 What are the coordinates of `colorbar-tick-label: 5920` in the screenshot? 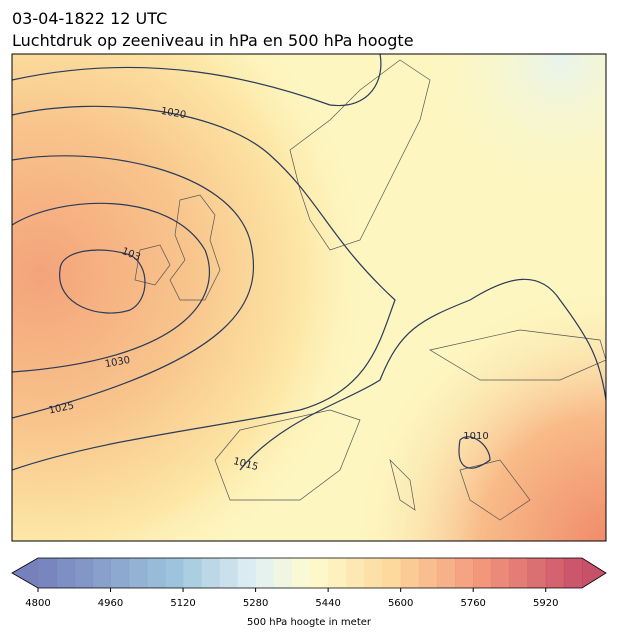 It's located at (545, 603).